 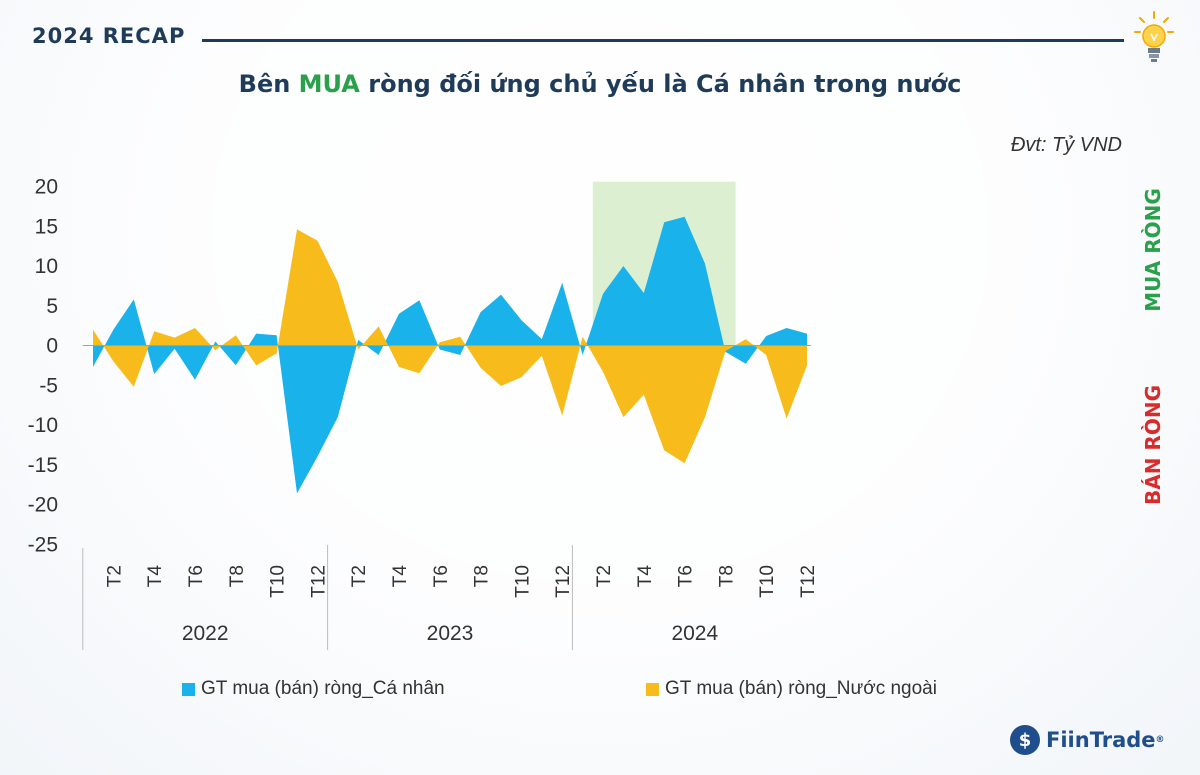 I want to click on y-tick-label: 0, so click(x=52, y=346).